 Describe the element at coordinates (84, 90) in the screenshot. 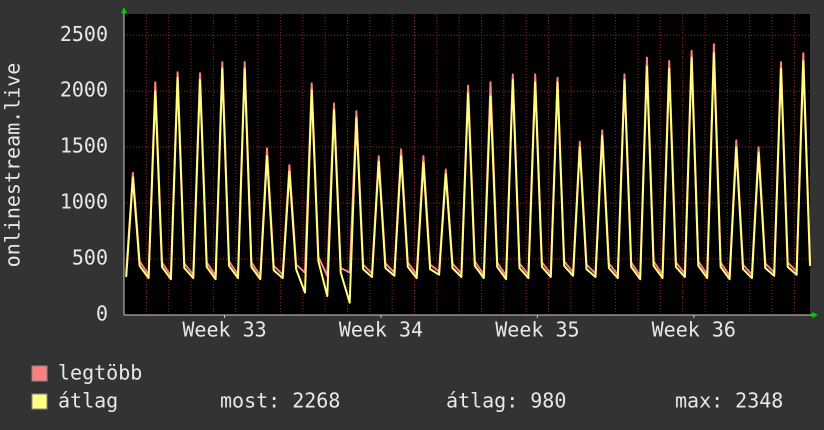

I see `y-tick-label: 2000` at that location.